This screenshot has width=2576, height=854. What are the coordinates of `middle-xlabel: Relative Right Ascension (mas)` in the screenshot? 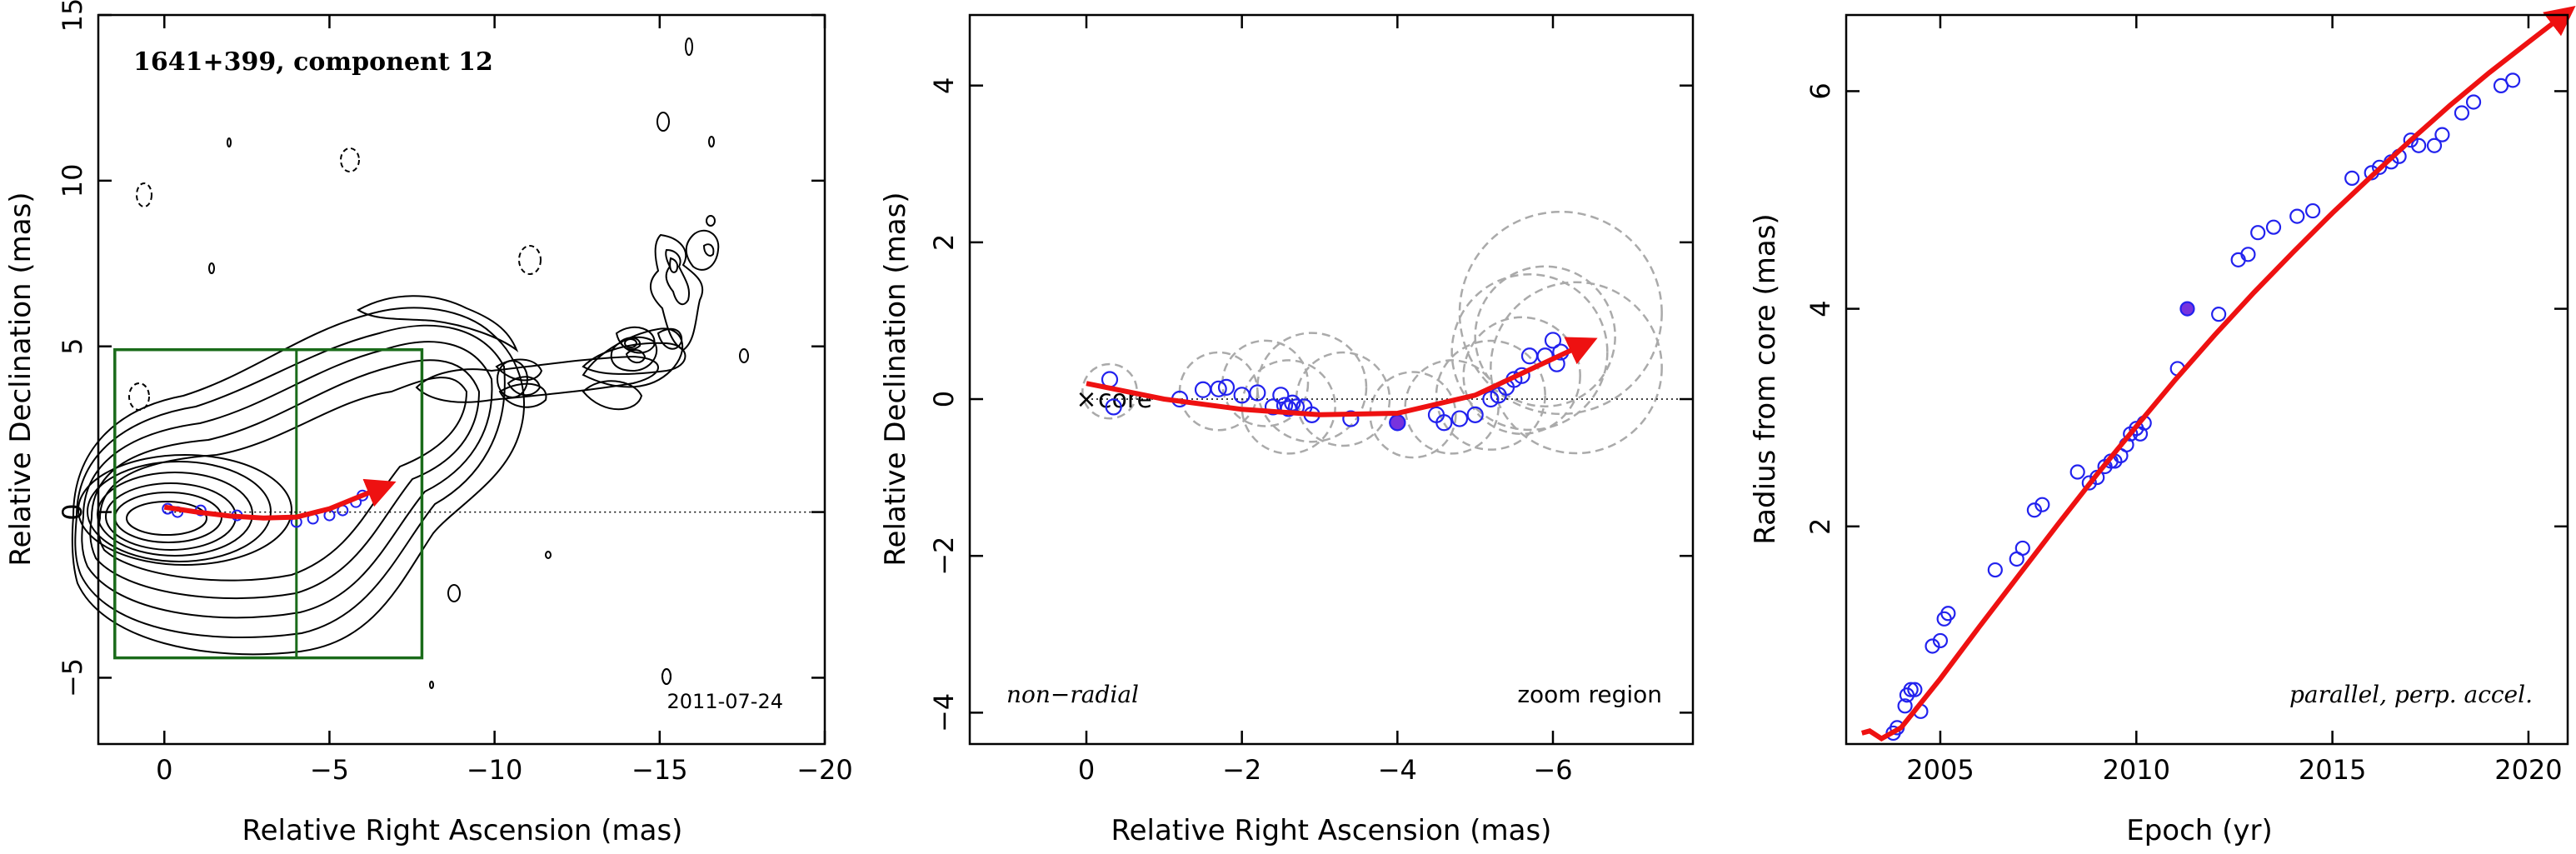 It's located at (1331, 830).